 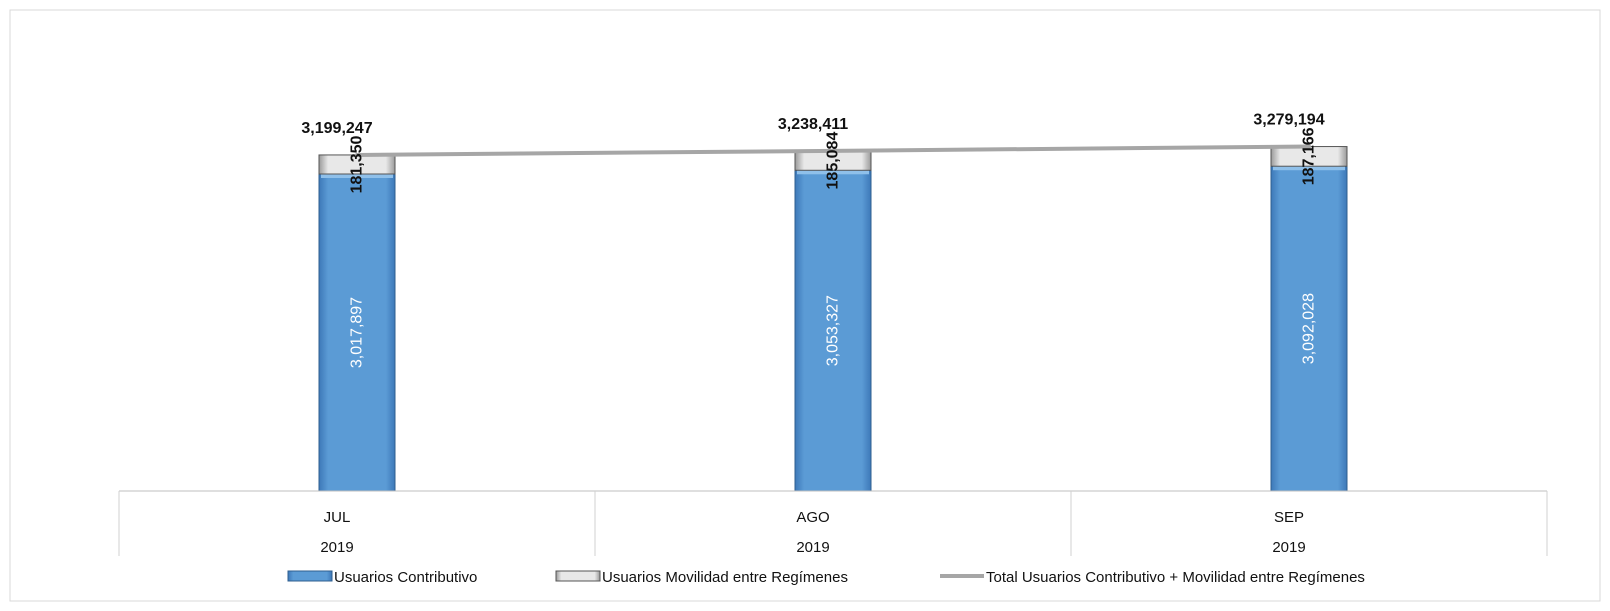 I want to click on label-total: 3,238,411, so click(x=813, y=124).